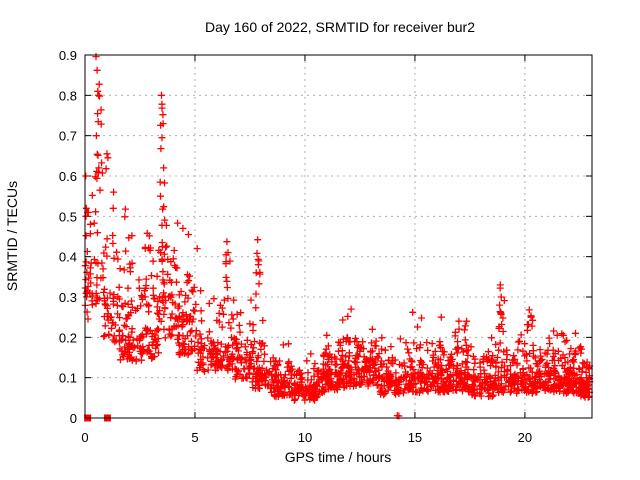 The height and width of the screenshot is (480, 640). Describe the element at coordinates (194, 437) in the screenshot. I see `x-tick-label: 5` at that location.